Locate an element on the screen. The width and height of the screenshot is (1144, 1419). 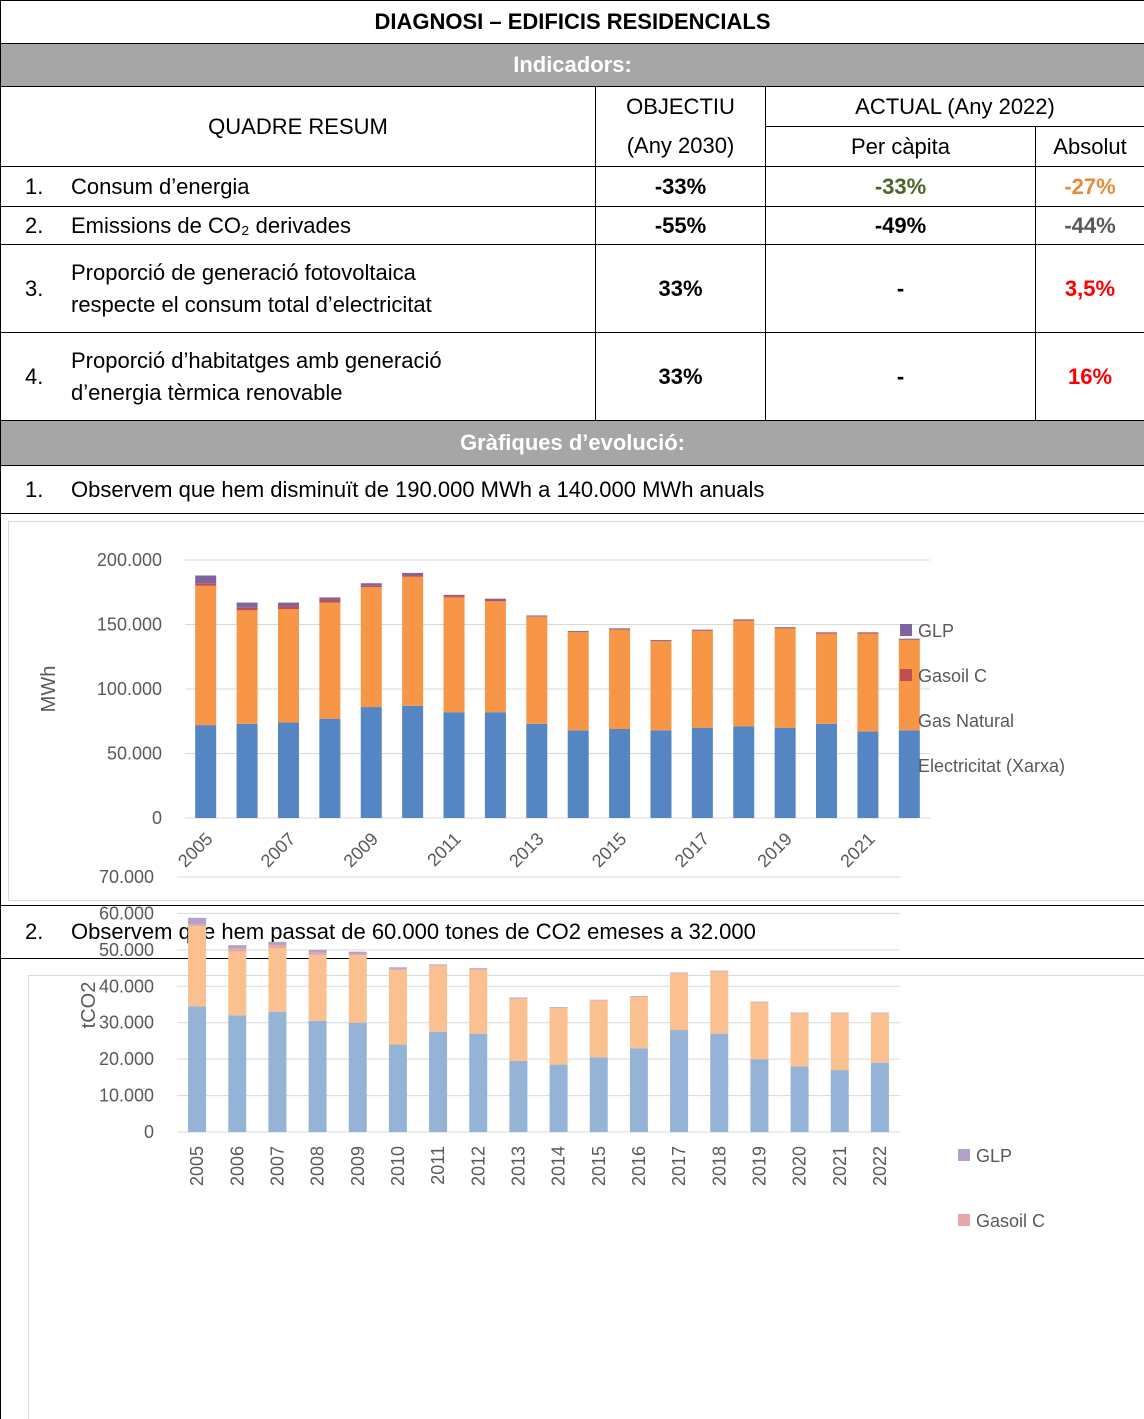
label-line: respecte el consum total d’electricitat is located at coordinates (251, 304).